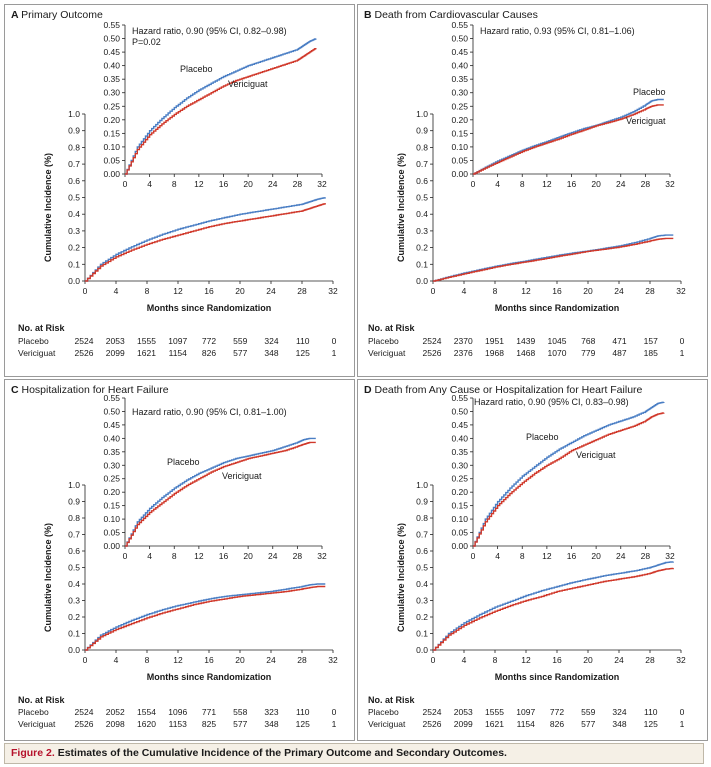 The width and height of the screenshot is (711, 767). What do you see at coordinates (111, 147) in the screenshot?
I see `inset-y-tick-label: 0.10` at bounding box center [111, 147].